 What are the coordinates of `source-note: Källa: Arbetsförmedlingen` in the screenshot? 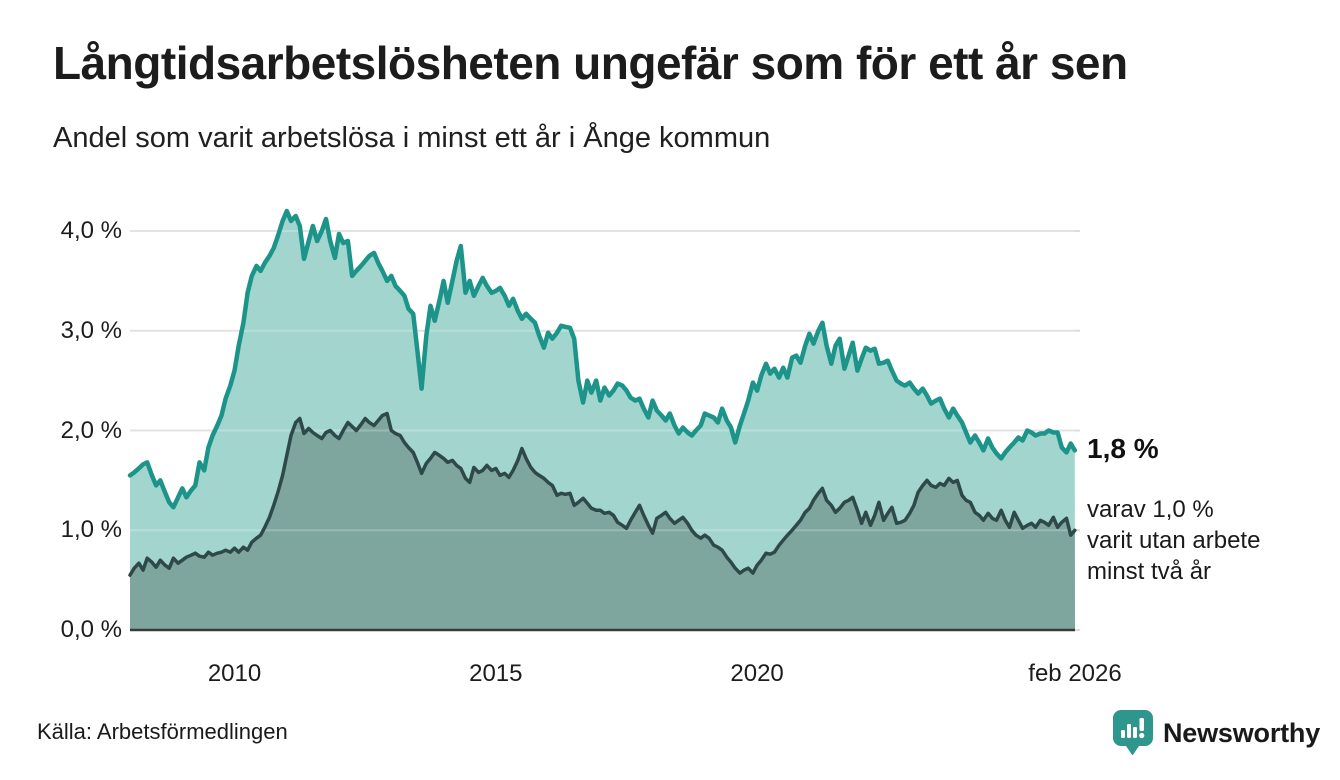 It's located at (162, 731).